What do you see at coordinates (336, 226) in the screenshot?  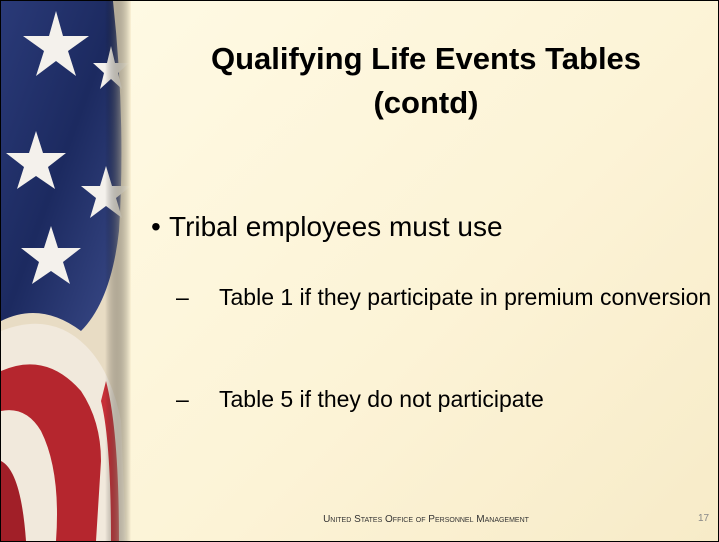 I see `bullet-text: Tribal employees must use` at bounding box center [336, 226].